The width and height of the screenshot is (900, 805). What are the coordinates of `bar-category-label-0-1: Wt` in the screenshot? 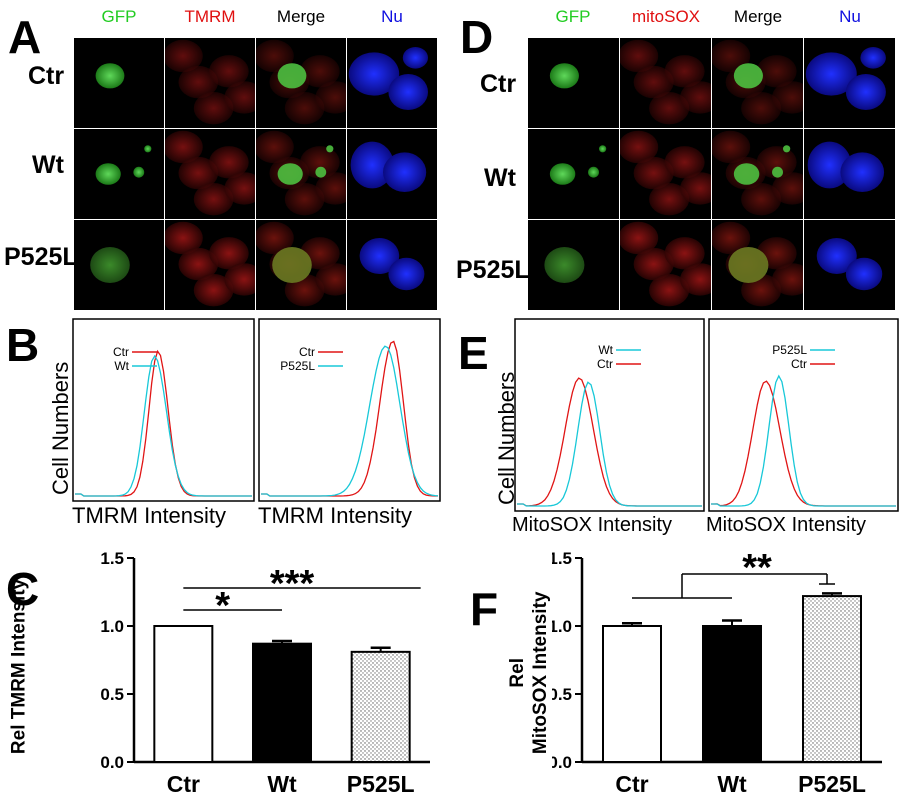 It's located at (282, 784).